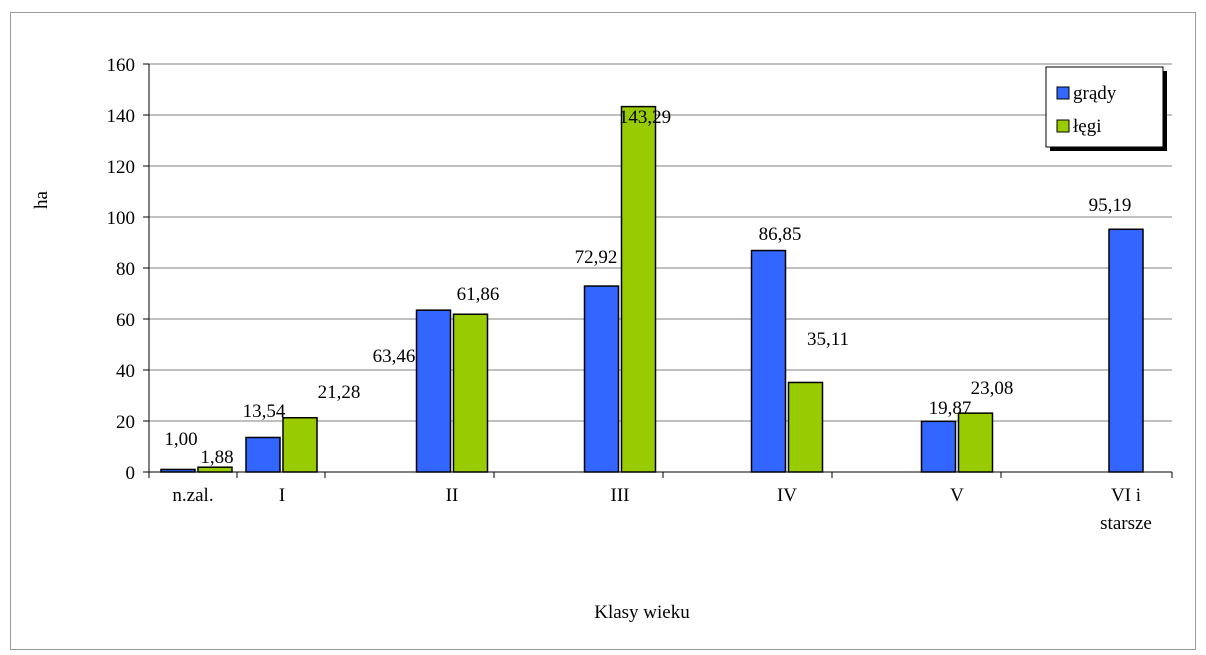  What do you see at coordinates (264, 411) in the screenshot?
I see `data-label: 13,54` at bounding box center [264, 411].